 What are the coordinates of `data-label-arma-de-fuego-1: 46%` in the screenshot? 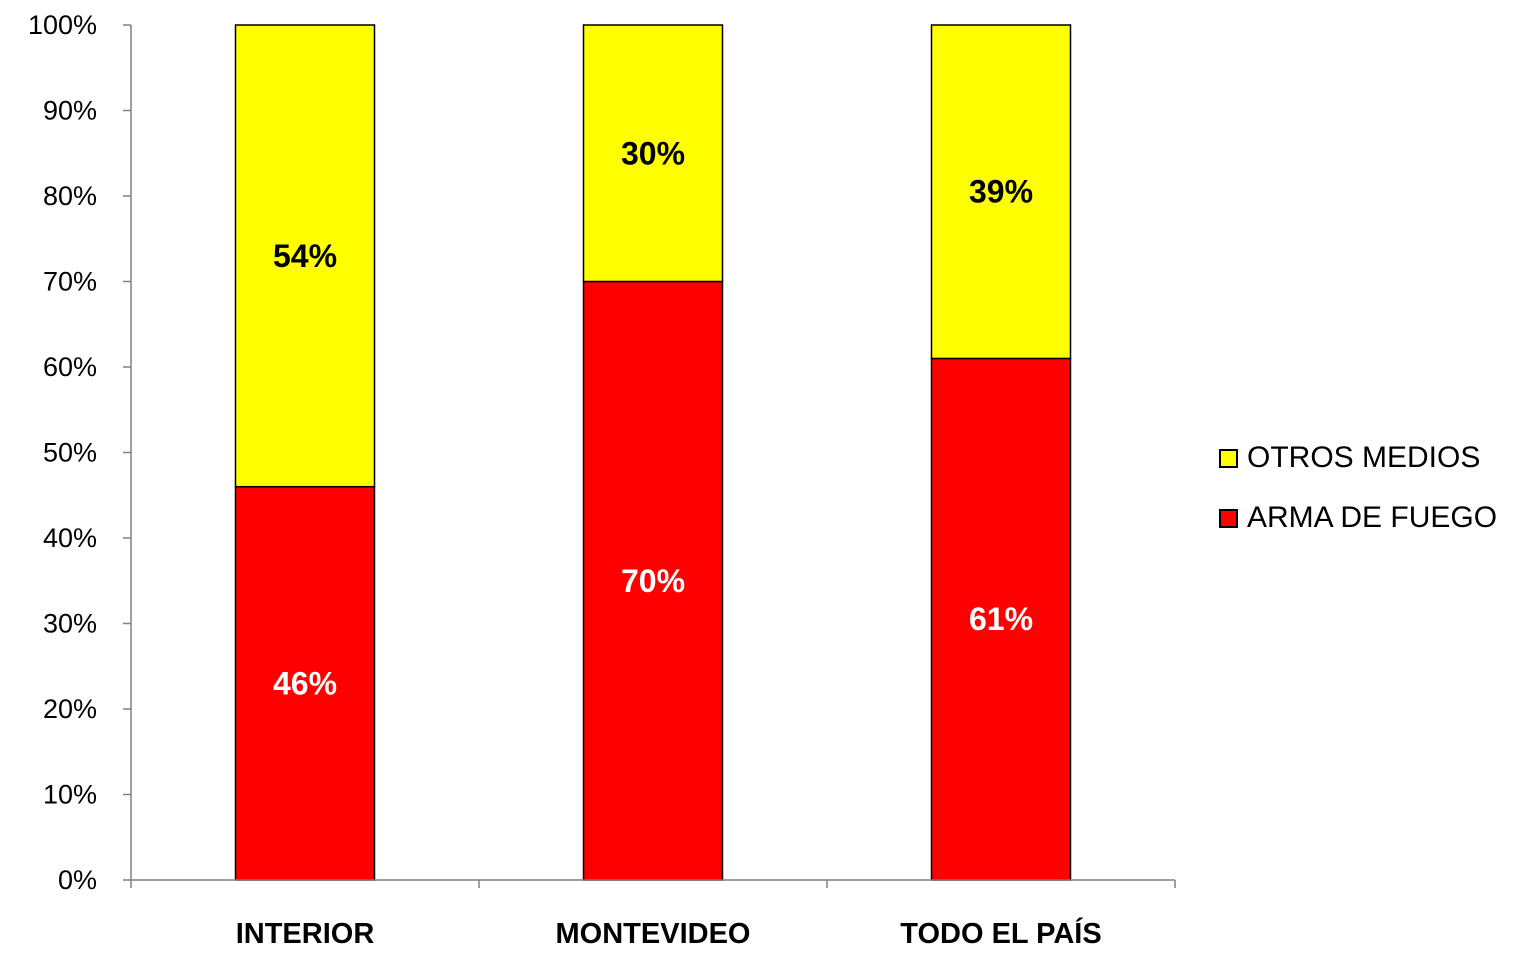 It's located at (305, 683).